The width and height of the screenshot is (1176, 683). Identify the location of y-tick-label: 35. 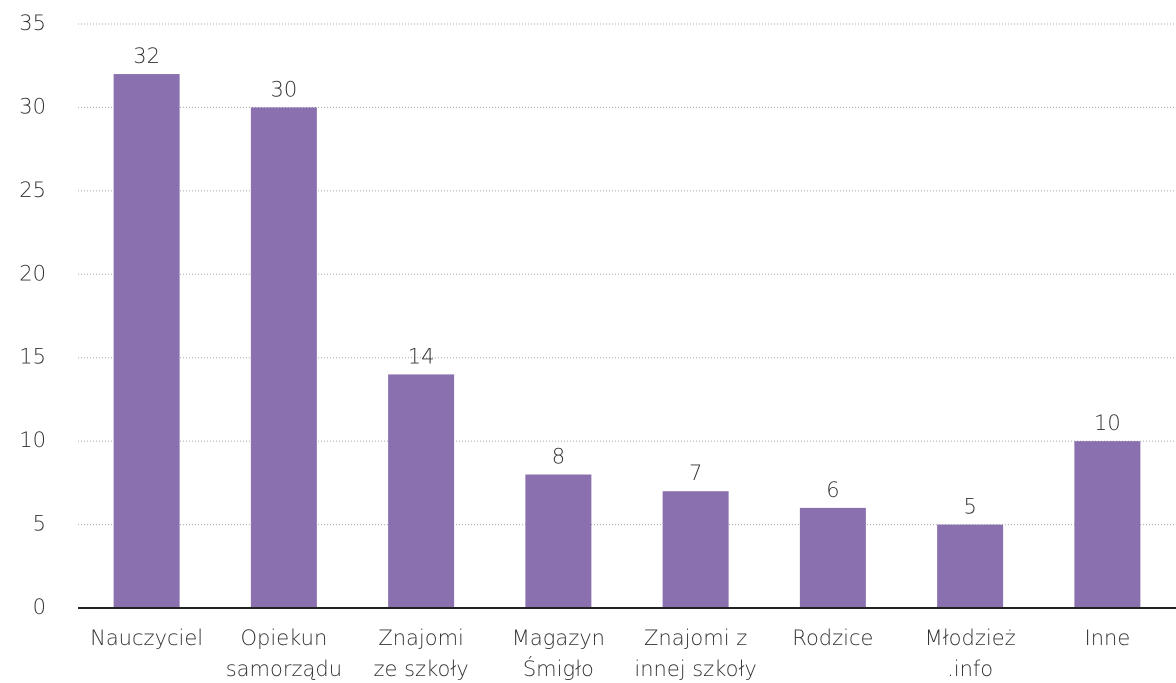
(32, 23).